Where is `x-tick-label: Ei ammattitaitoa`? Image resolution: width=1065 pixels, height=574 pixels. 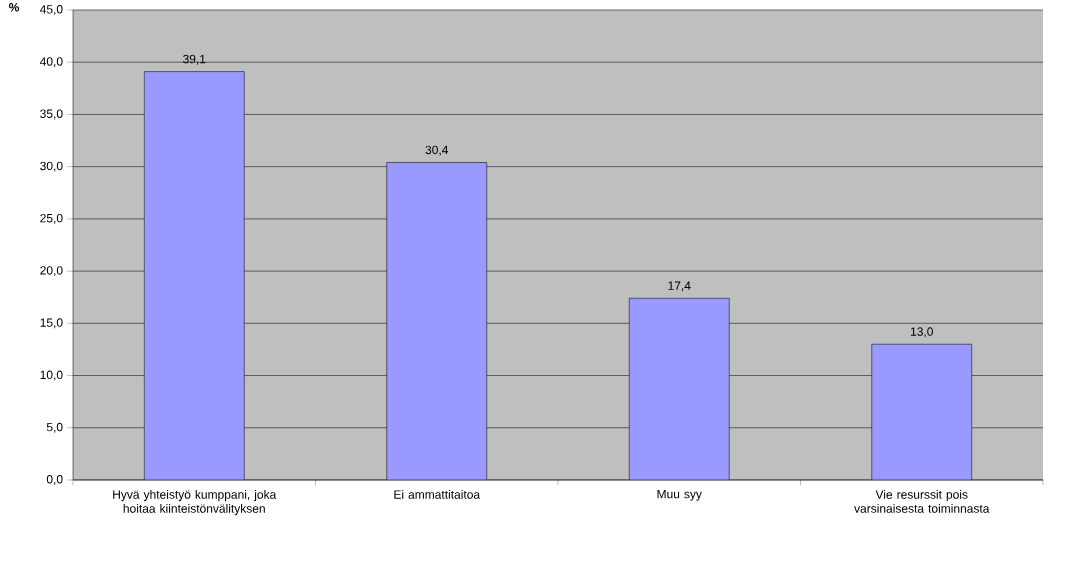 x-tick-label: Ei ammattitaitoa is located at coordinates (437, 494).